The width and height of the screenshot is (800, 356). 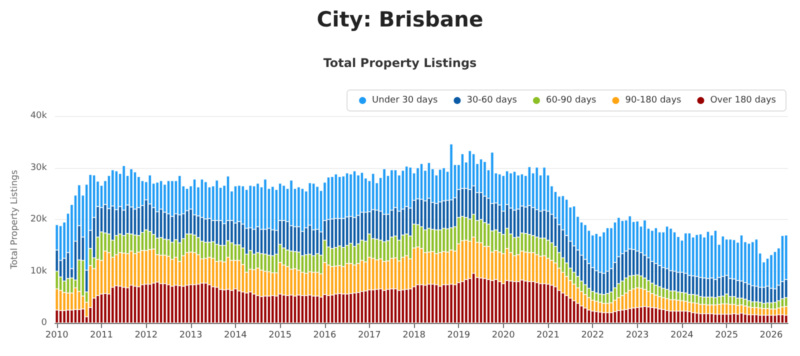 What do you see at coordinates (504, 335) in the screenshot?
I see `x-tick-label: 2020` at bounding box center [504, 335].